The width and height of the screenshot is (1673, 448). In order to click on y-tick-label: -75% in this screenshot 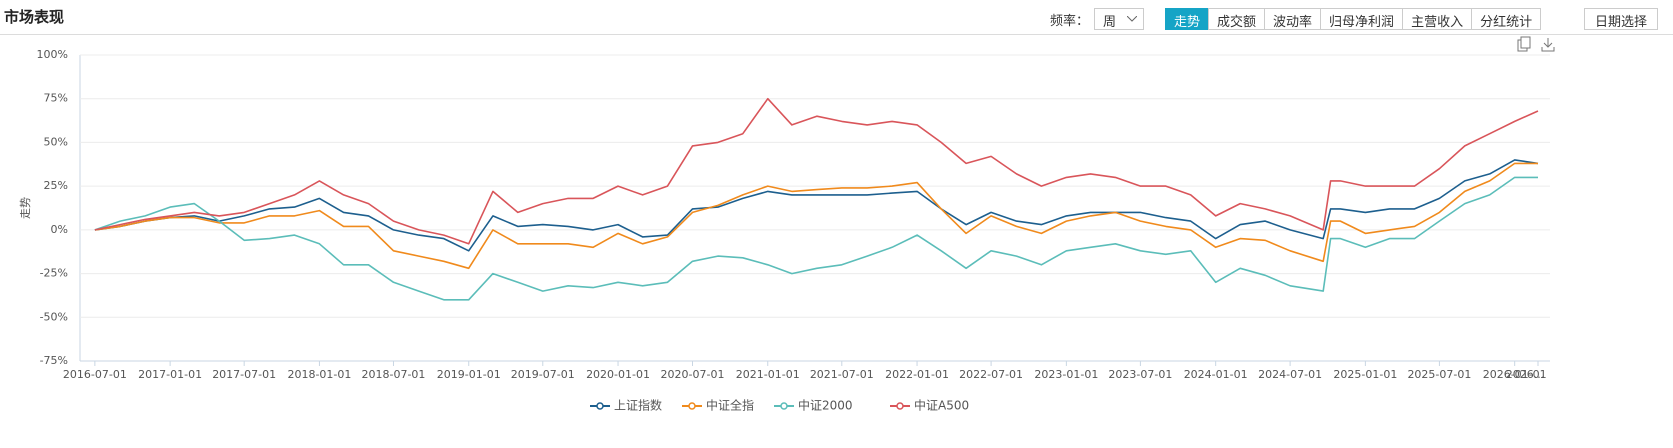, I will do `click(54, 360)`.